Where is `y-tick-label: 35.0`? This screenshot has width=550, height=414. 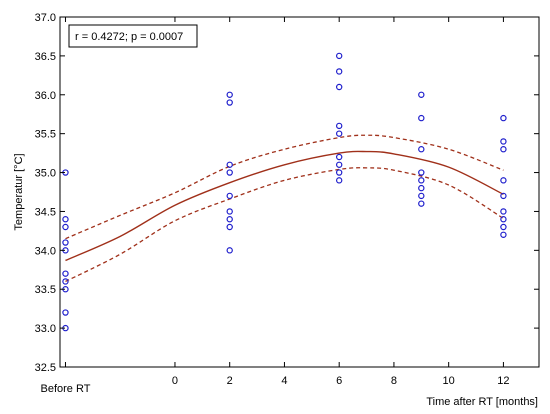 y-tick-label: 35.0 is located at coordinates (45, 174).